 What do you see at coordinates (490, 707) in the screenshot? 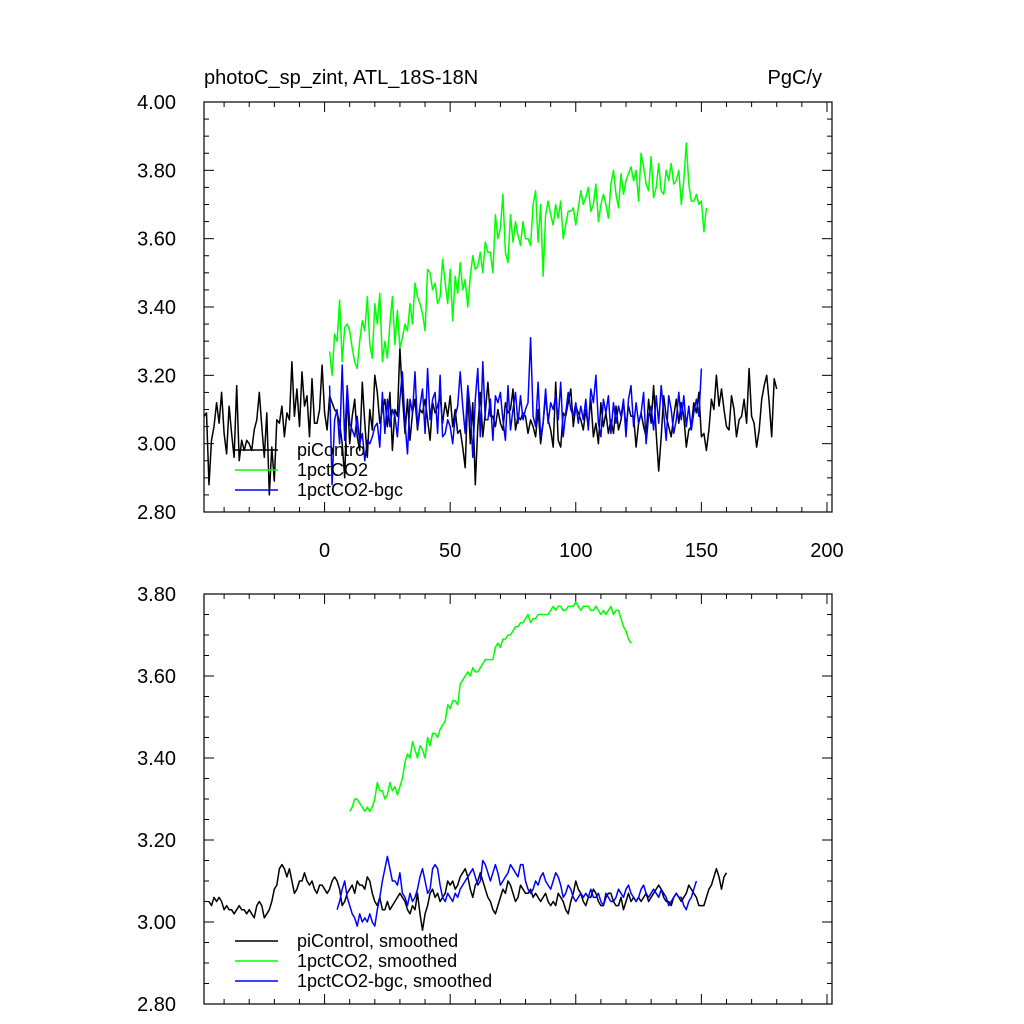
I see `series-line-1pctco2-smoothed` at bounding box center [490, 707].